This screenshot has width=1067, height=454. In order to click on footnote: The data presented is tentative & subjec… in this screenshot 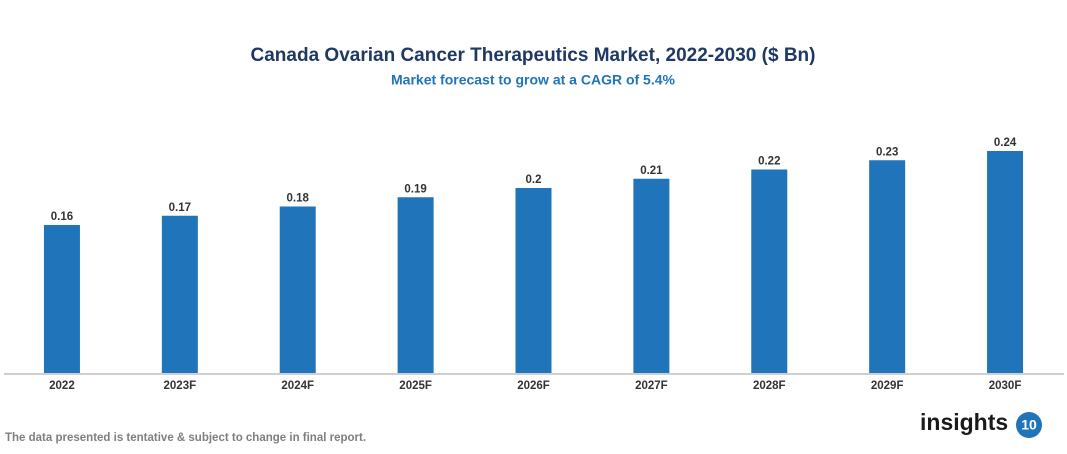, I will do `click(185, 438)`.